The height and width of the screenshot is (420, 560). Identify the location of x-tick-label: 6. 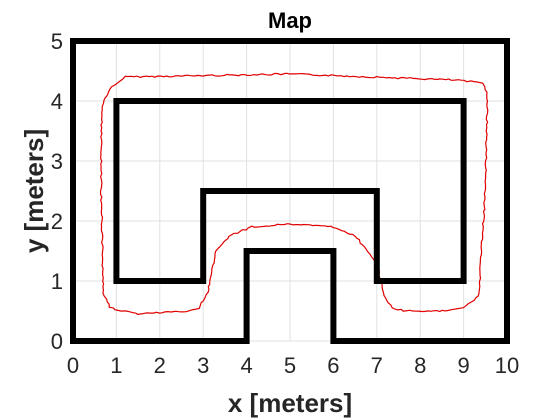
(333, 365).